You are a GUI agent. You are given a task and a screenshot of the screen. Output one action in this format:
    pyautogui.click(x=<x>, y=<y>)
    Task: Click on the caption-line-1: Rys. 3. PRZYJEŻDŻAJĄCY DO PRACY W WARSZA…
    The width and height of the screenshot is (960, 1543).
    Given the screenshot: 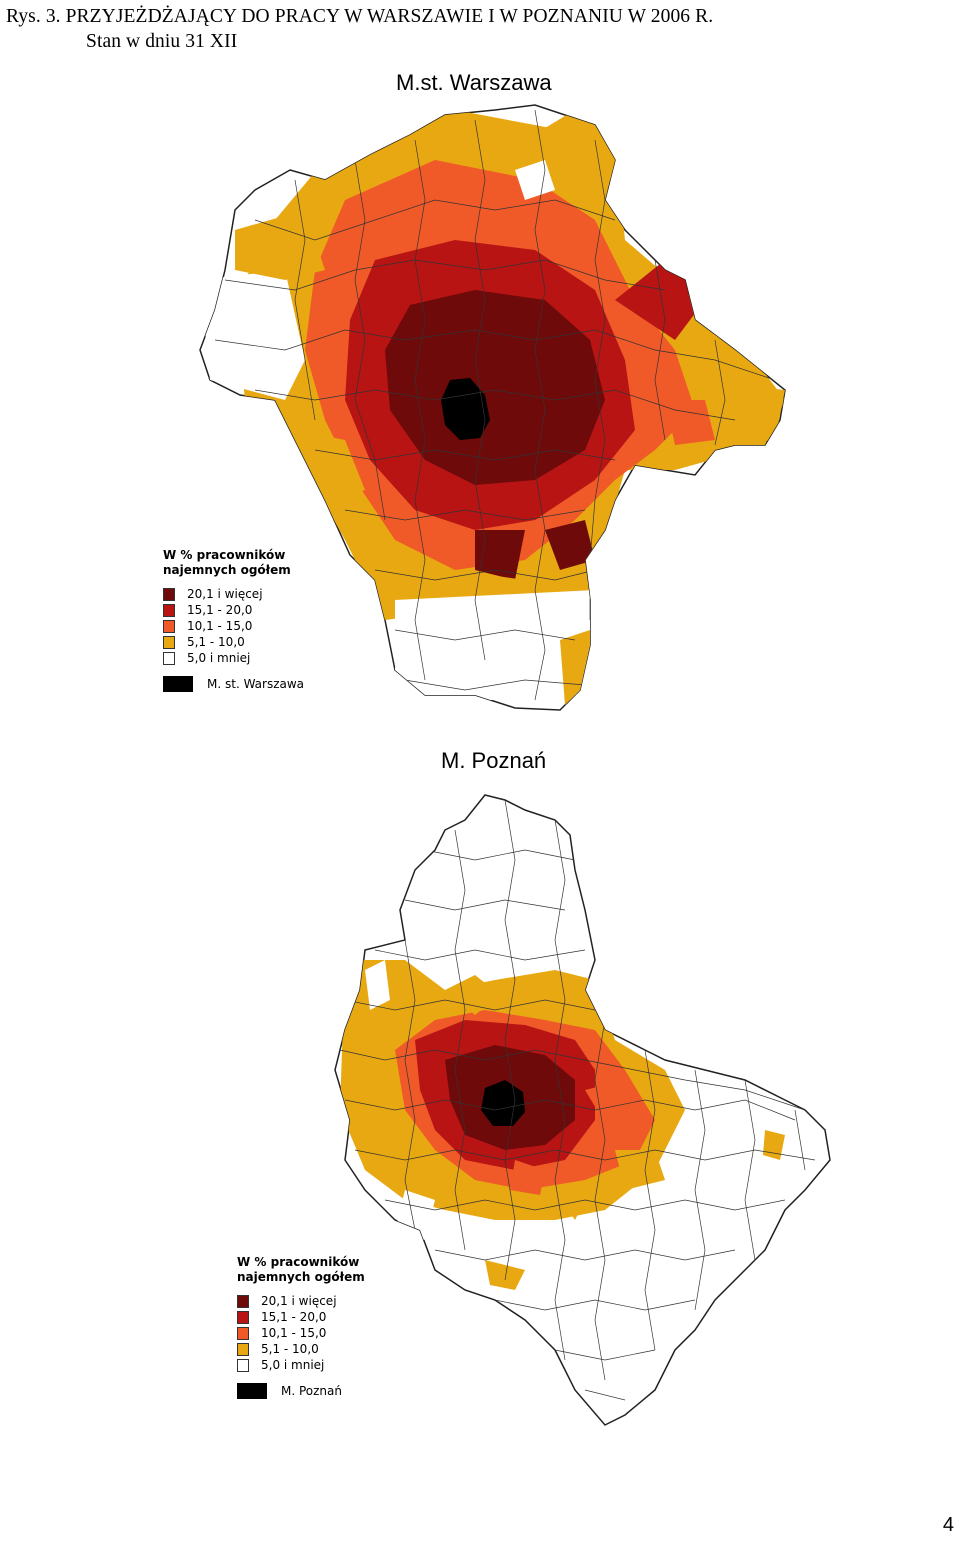 What is the action you would take?
    pyautogui.click(x=360, y=16)
    